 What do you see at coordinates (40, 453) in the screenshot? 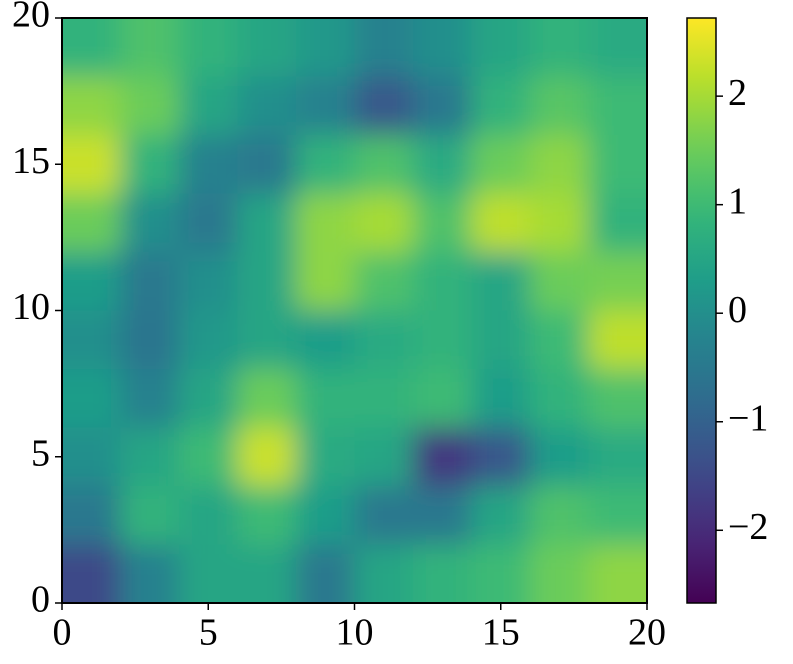
I see `y-tick-label: 5` at bounding box center [40, 453].